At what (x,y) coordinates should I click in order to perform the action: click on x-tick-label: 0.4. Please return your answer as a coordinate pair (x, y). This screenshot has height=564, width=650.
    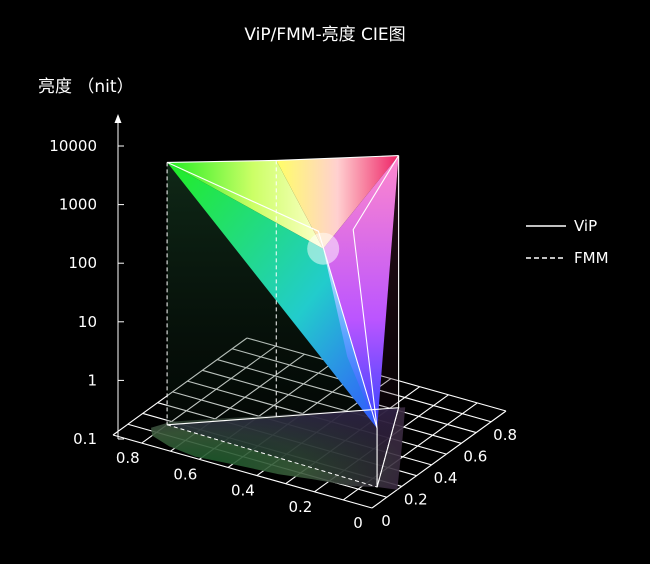
    Looking at the image, I should click on (446, 478).